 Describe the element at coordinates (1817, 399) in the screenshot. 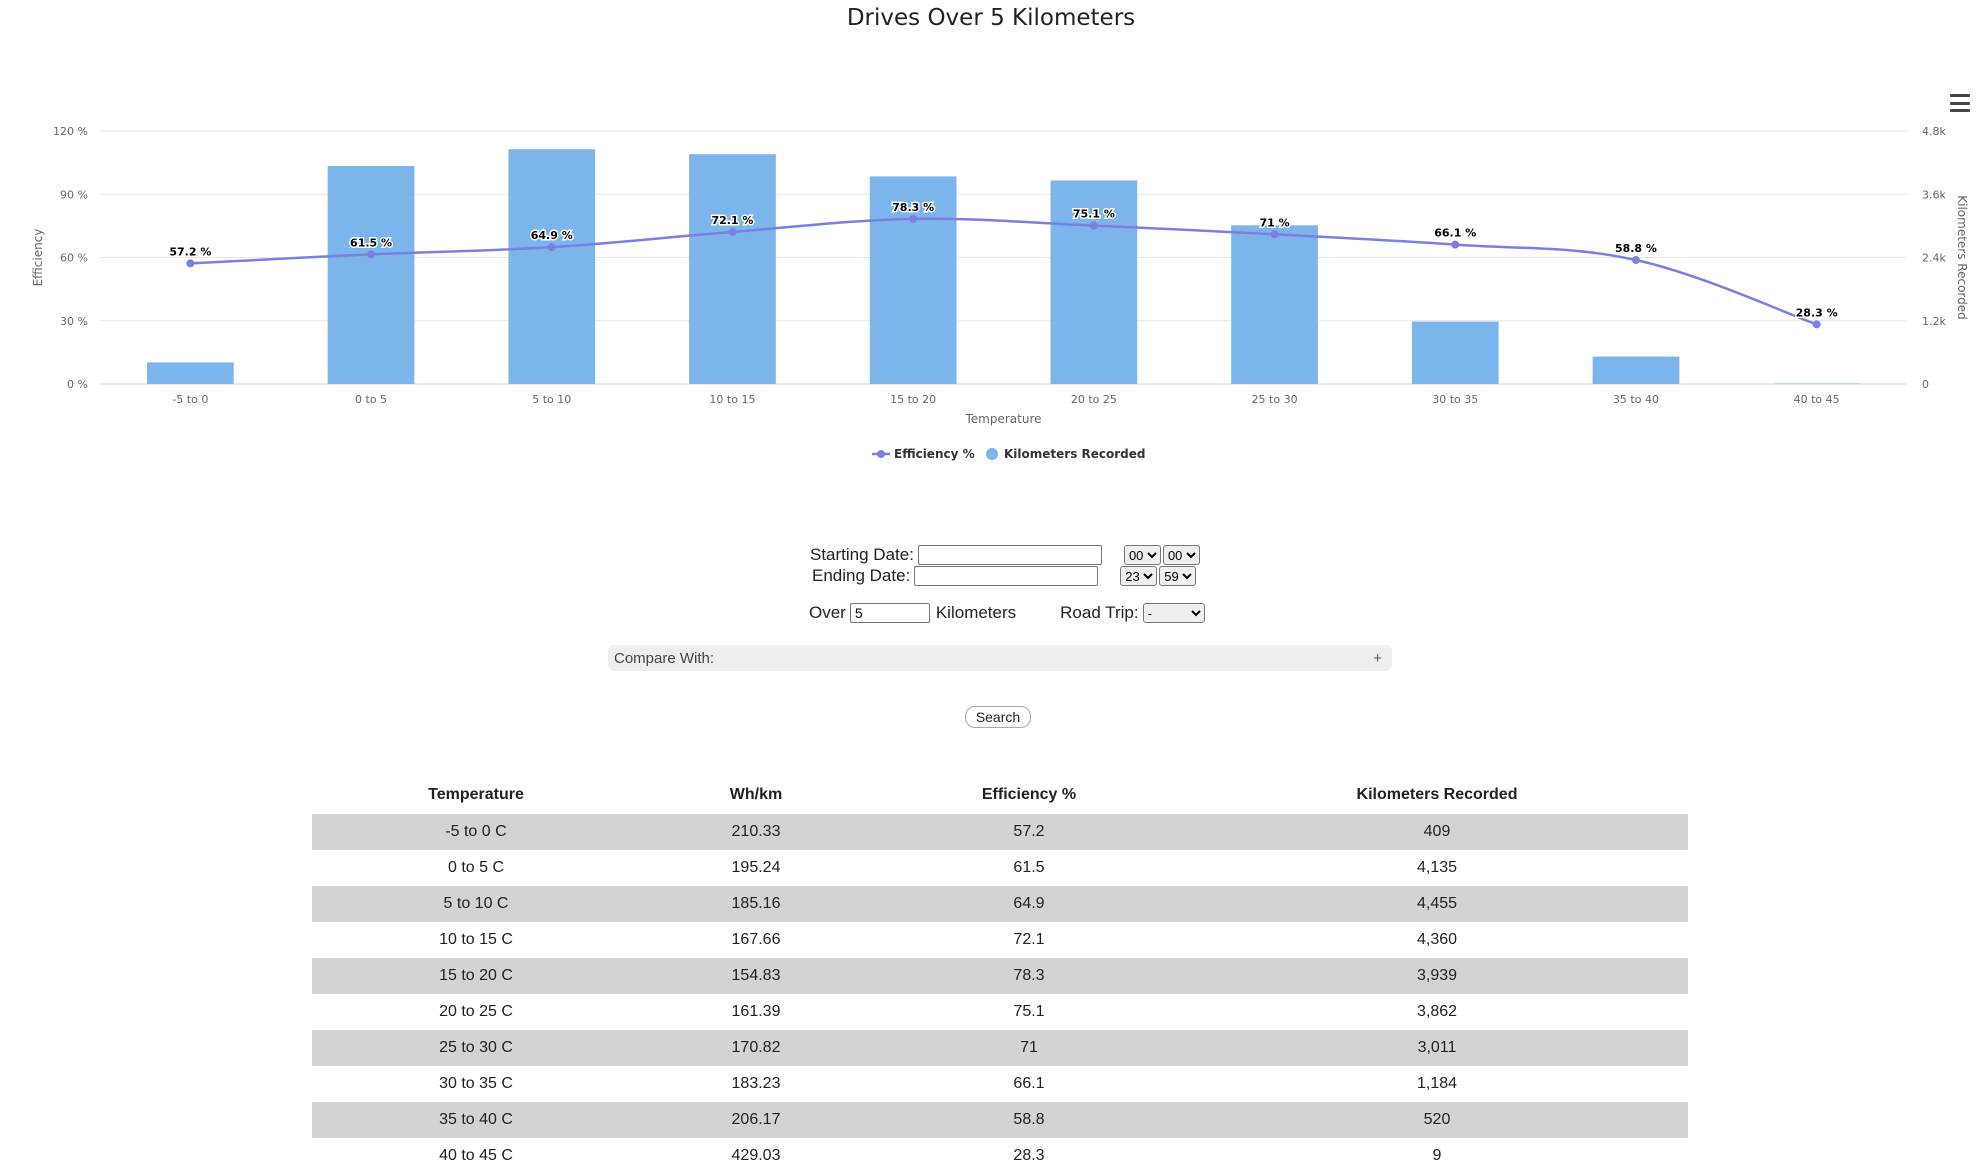

I see `x-tick-label: 40 to 45` at that location.